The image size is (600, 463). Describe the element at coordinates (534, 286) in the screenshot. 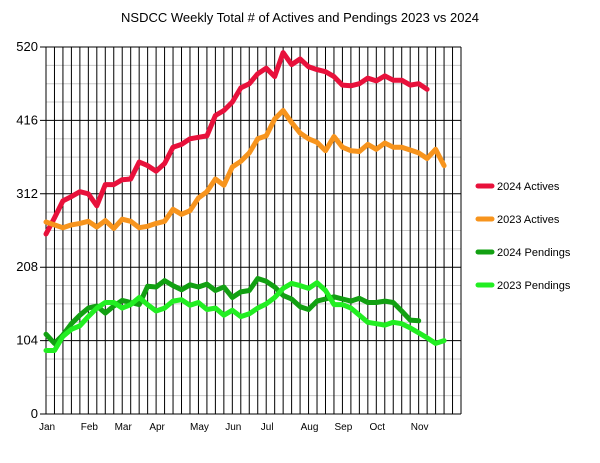

I see `legend-label: 2023 Pendings` at that location.